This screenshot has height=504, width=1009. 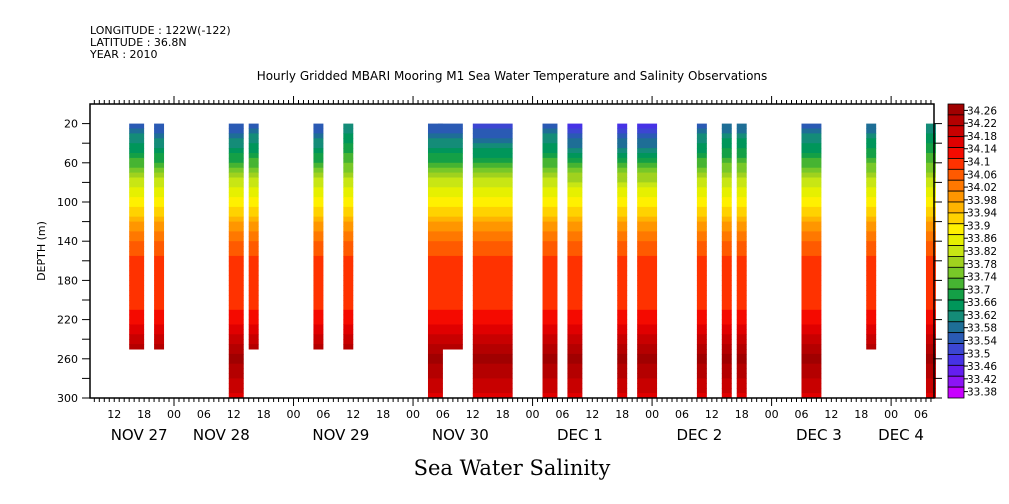 I want to click on colorbar-label: 33.66, so click(x=982, y=303).